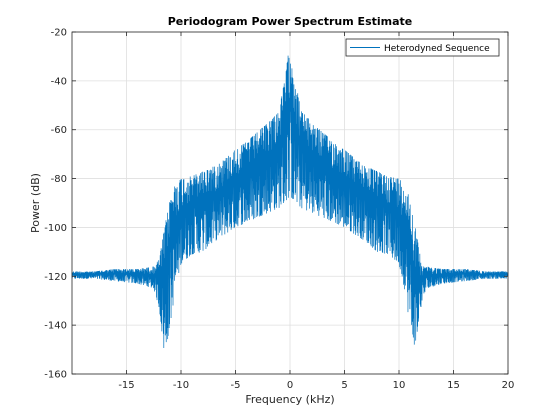 This screenshot has width=560, height=420. Describe the element at coordinates (35, 203) in the screenshot. I see `y-axis-label: Power (dB)` at that location.